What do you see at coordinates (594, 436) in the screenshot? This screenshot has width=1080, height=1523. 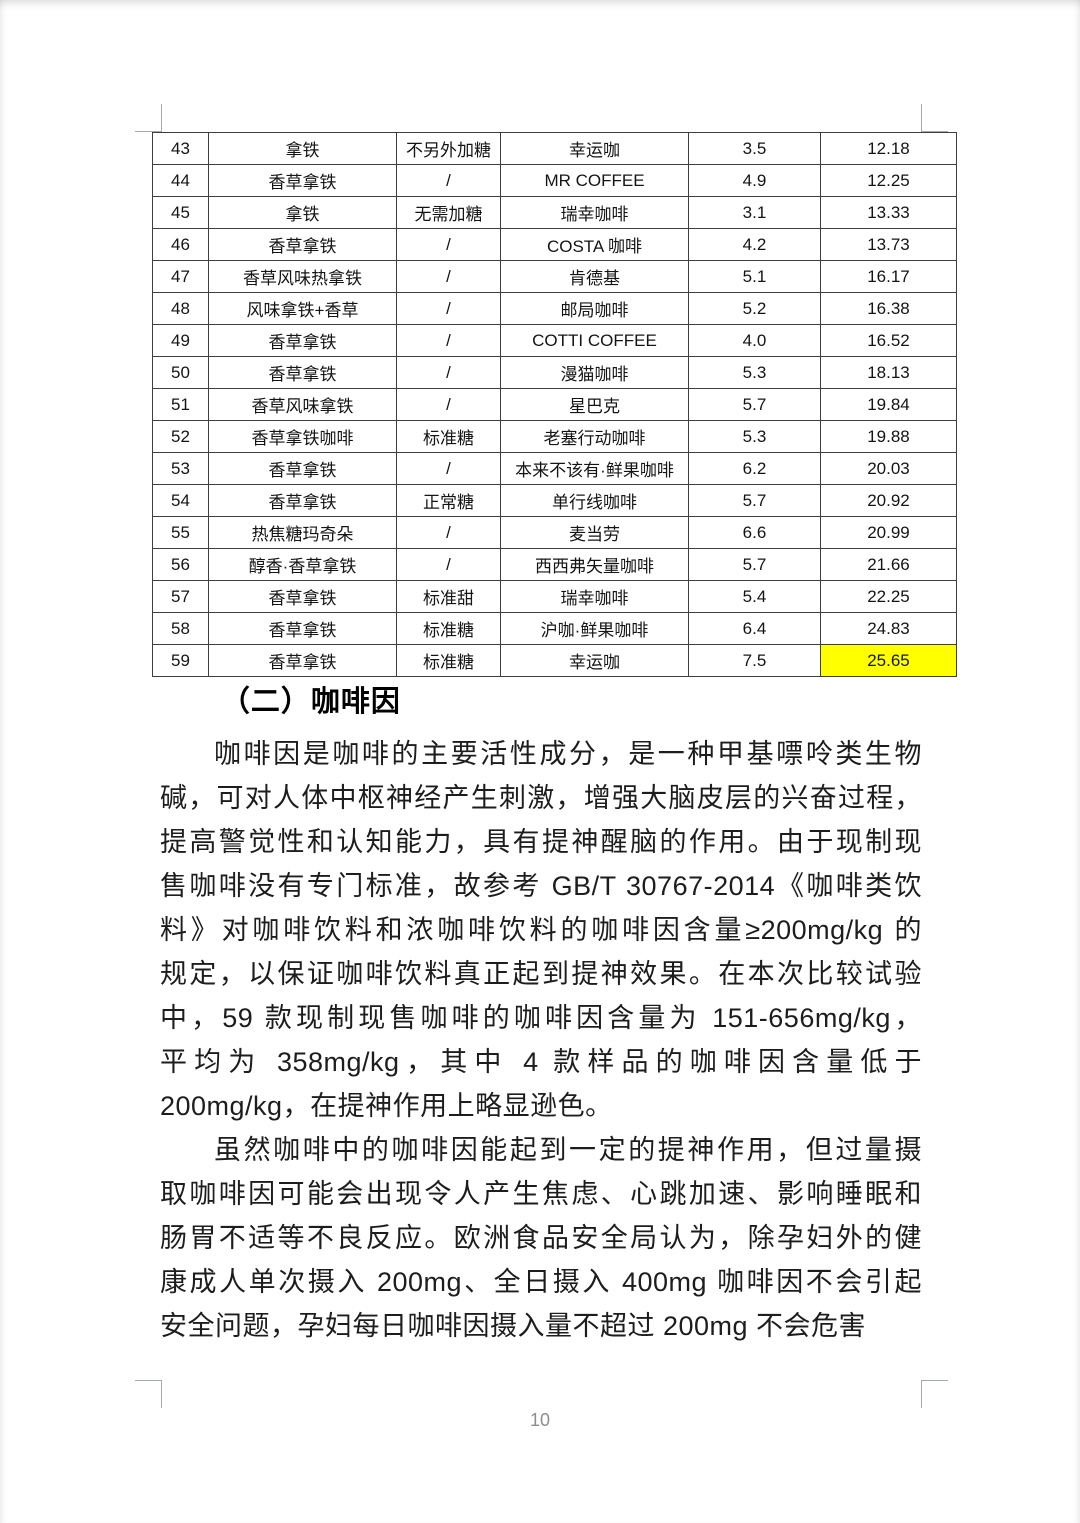 I see `table-cell: 老塞行动咖啡` at bounding box center [594, 436].